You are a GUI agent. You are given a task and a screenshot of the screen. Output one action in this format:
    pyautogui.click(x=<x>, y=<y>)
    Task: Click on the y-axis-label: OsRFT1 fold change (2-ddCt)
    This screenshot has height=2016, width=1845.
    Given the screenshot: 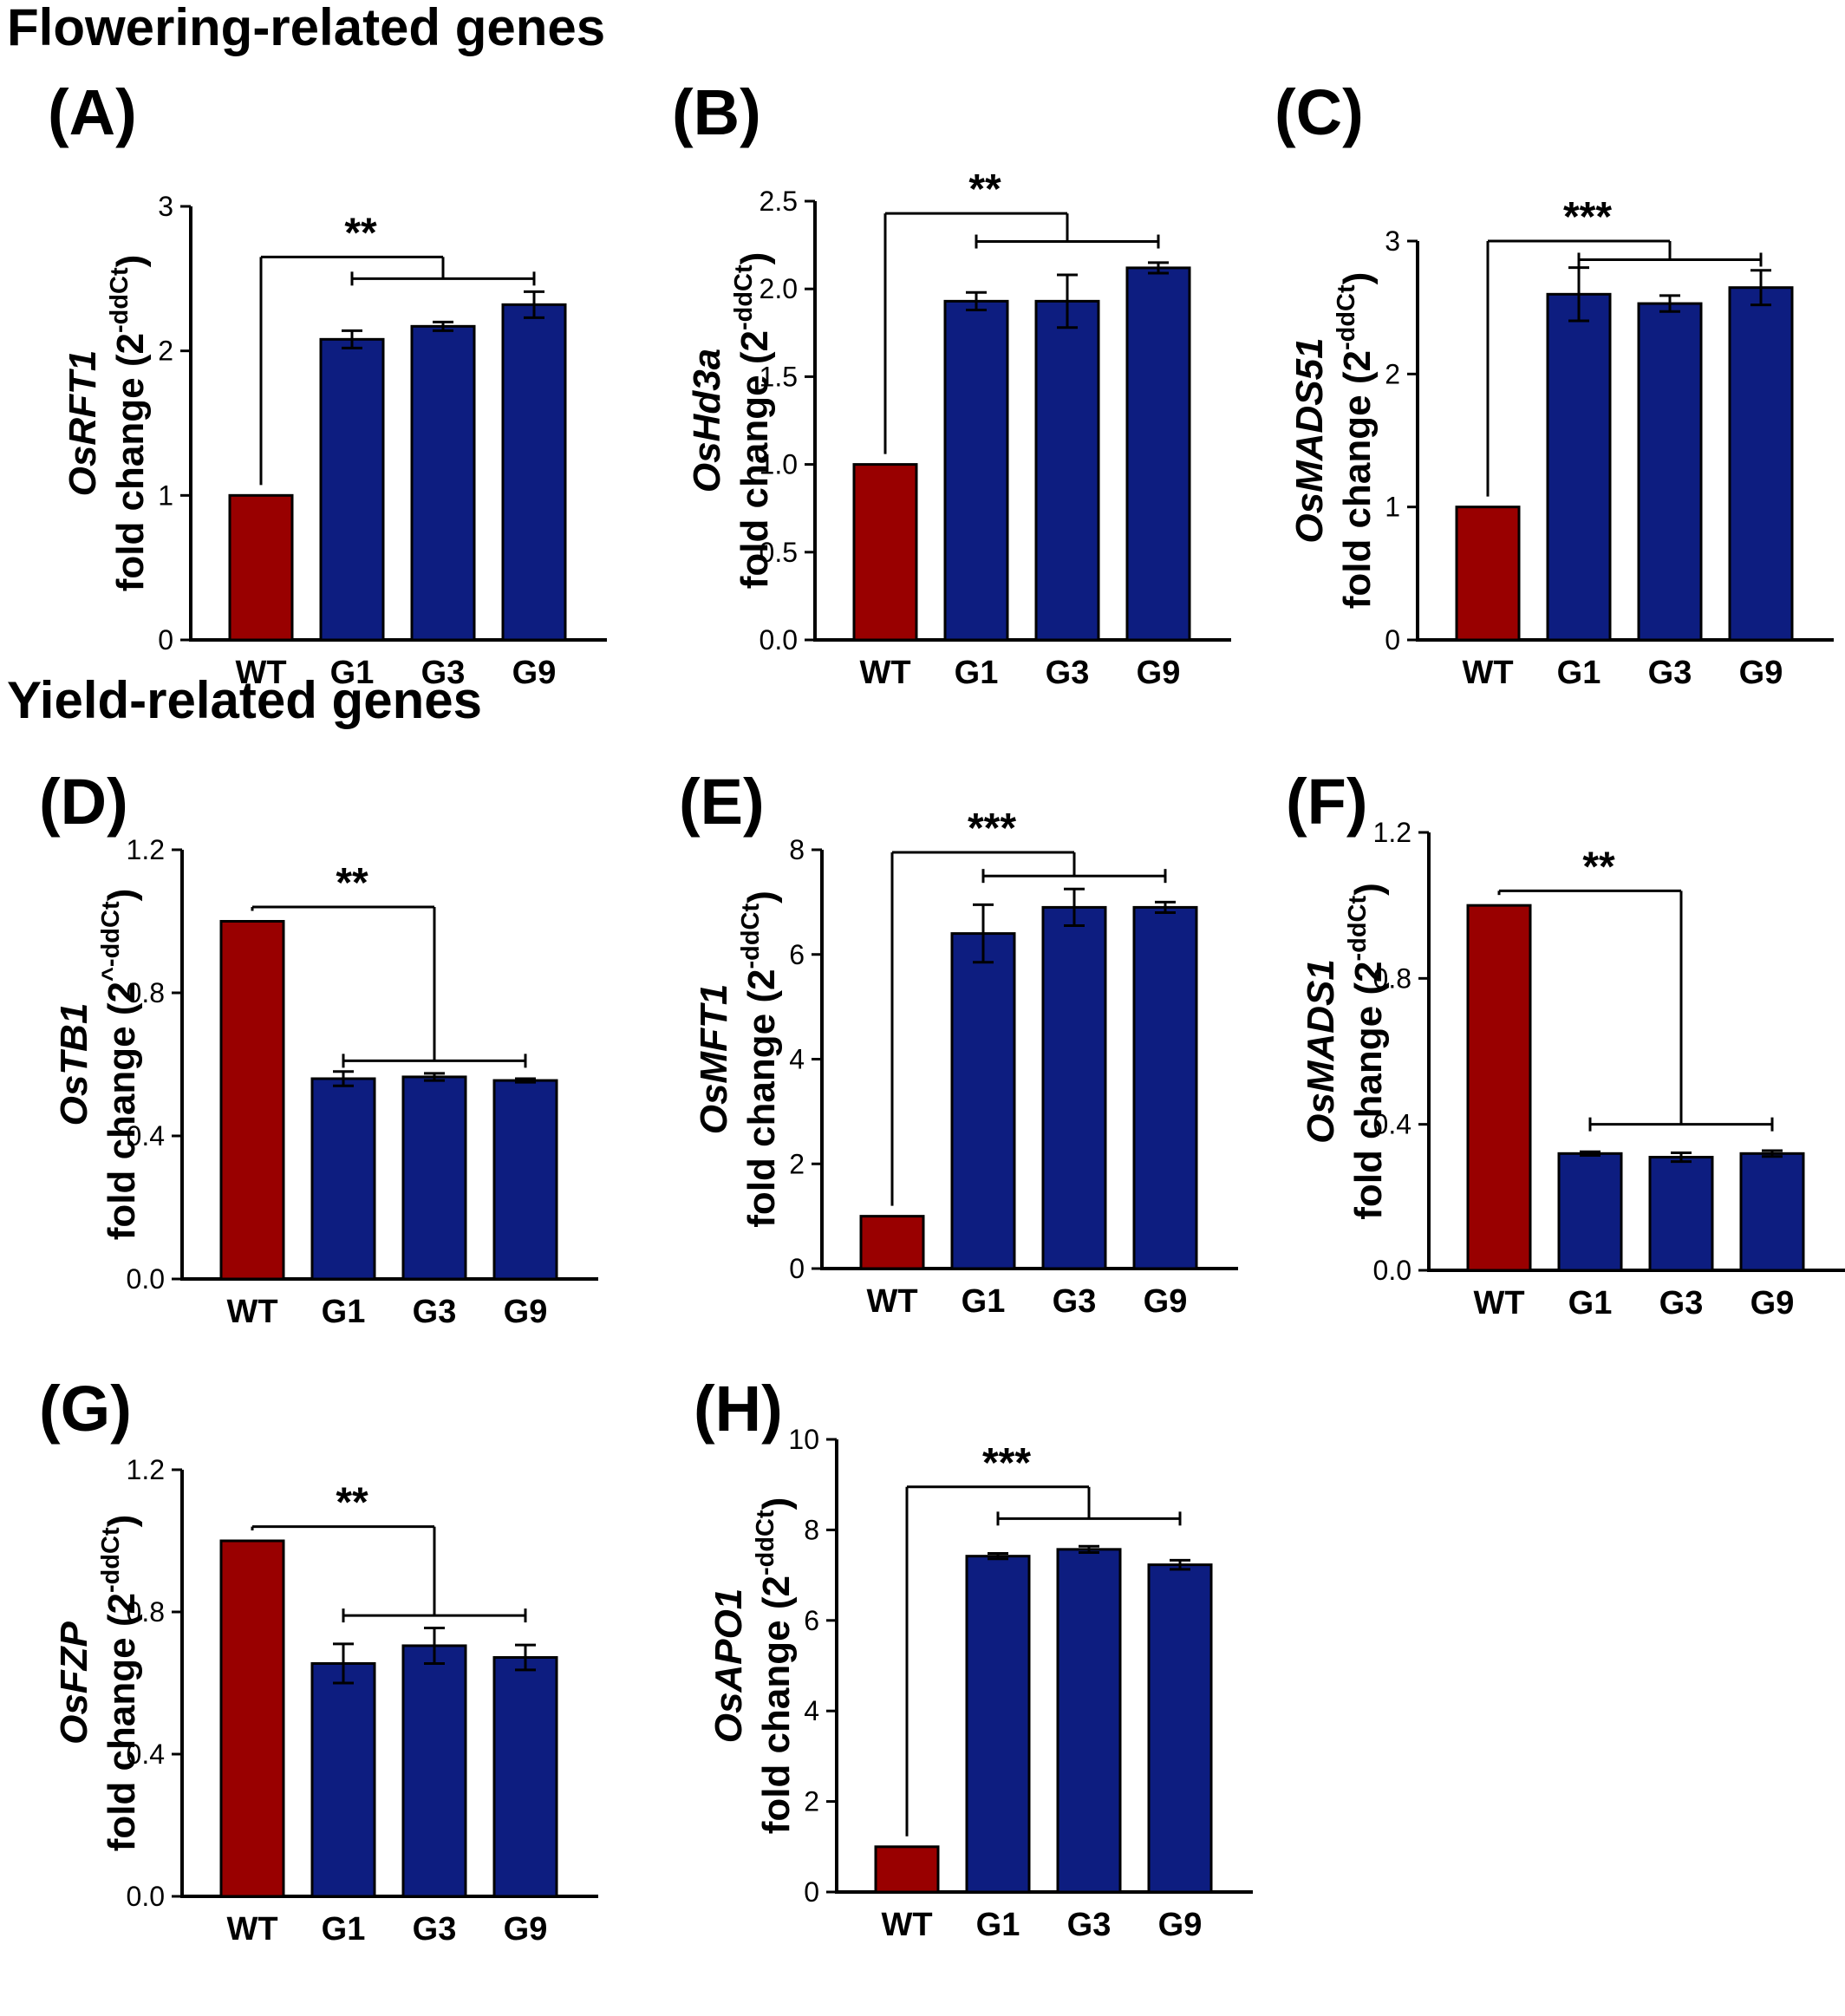 What is the action you would take?
    pyautogui.click(x=107, y=423)
    